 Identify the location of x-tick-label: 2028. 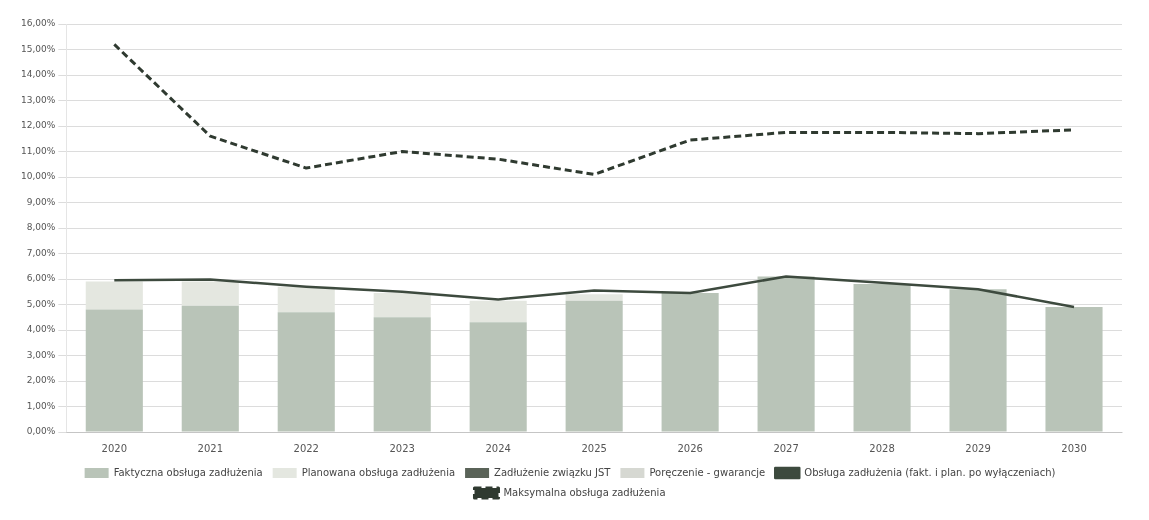
(882, 448).